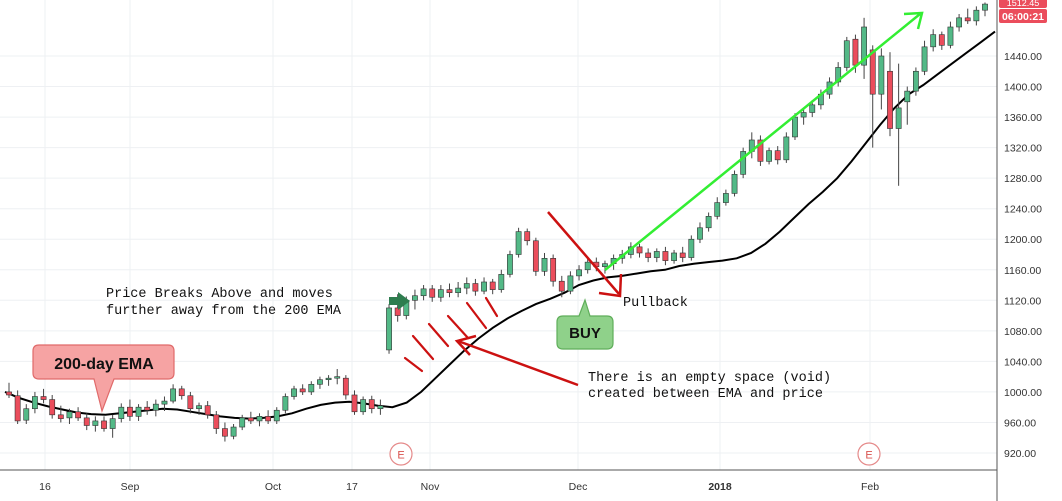 This screenshot has height=501, width=1062. What do you see at coordinates (1023, 88) in the screenshot?
I see `y-tick-label: 1400.00` at bounding box center [1023, 88].